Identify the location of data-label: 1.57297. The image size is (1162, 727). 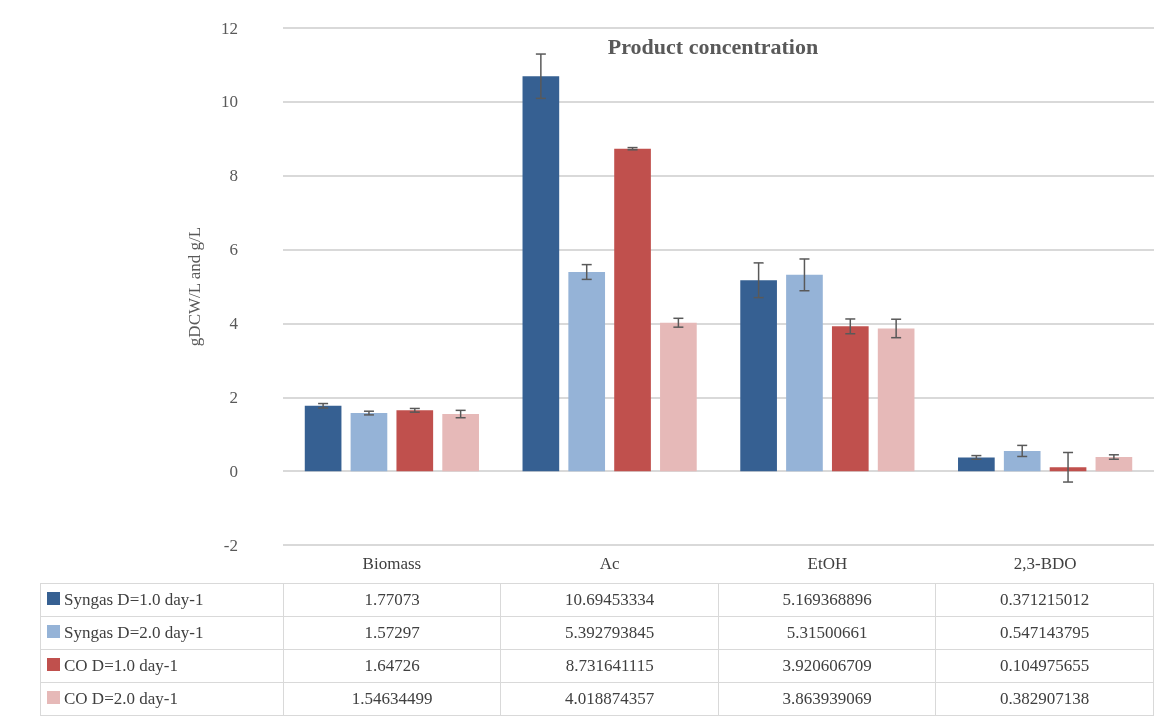
(392, 633).